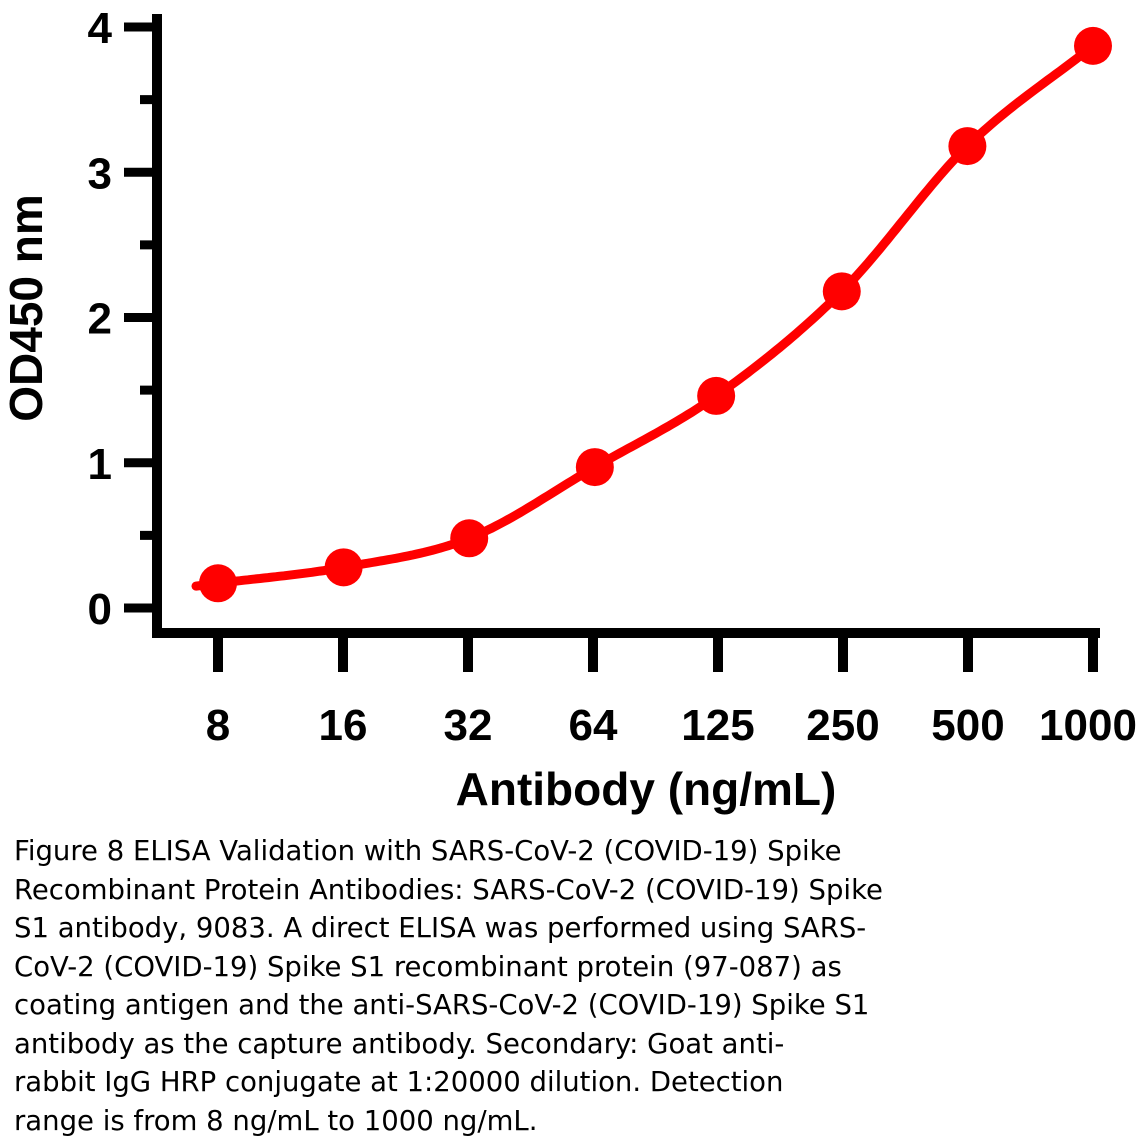 This screenshot has height=1148, width=1146. I want to click on x-tick-label: 32, so click(468, 725).